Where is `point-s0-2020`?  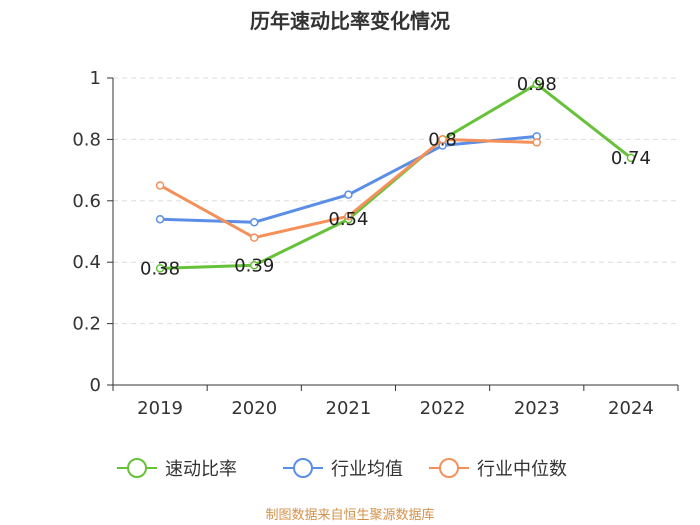 point-s0-2020 is located at coordinates (254, 265).